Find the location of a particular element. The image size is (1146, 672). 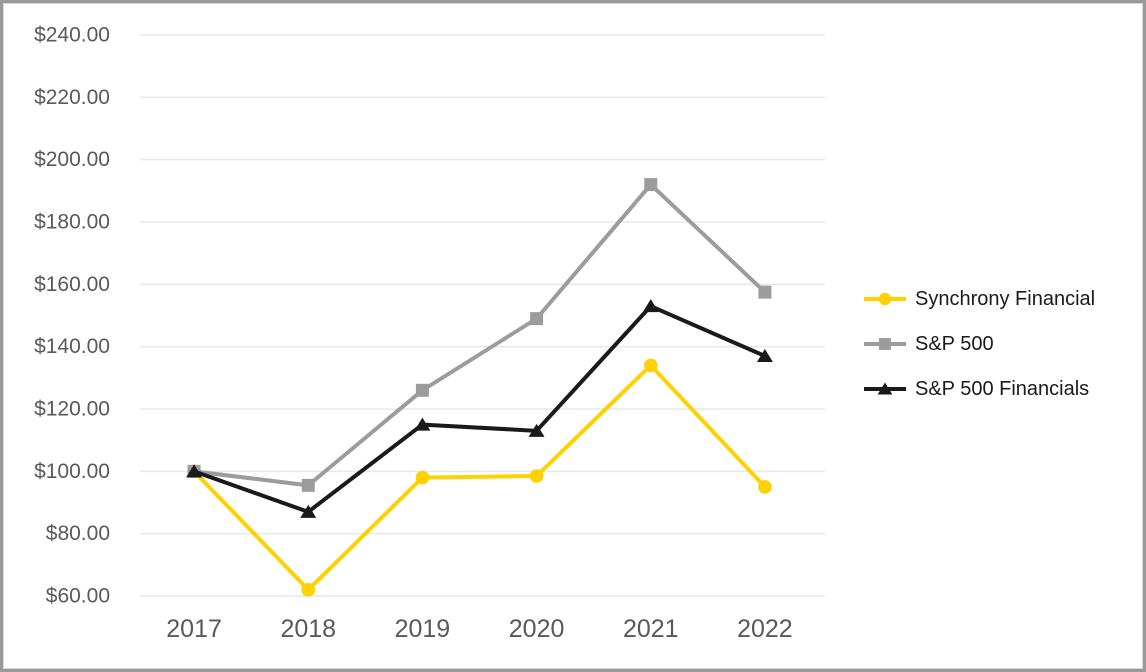

y-tick-label: $60.00 is located at coordinates (78, 596).